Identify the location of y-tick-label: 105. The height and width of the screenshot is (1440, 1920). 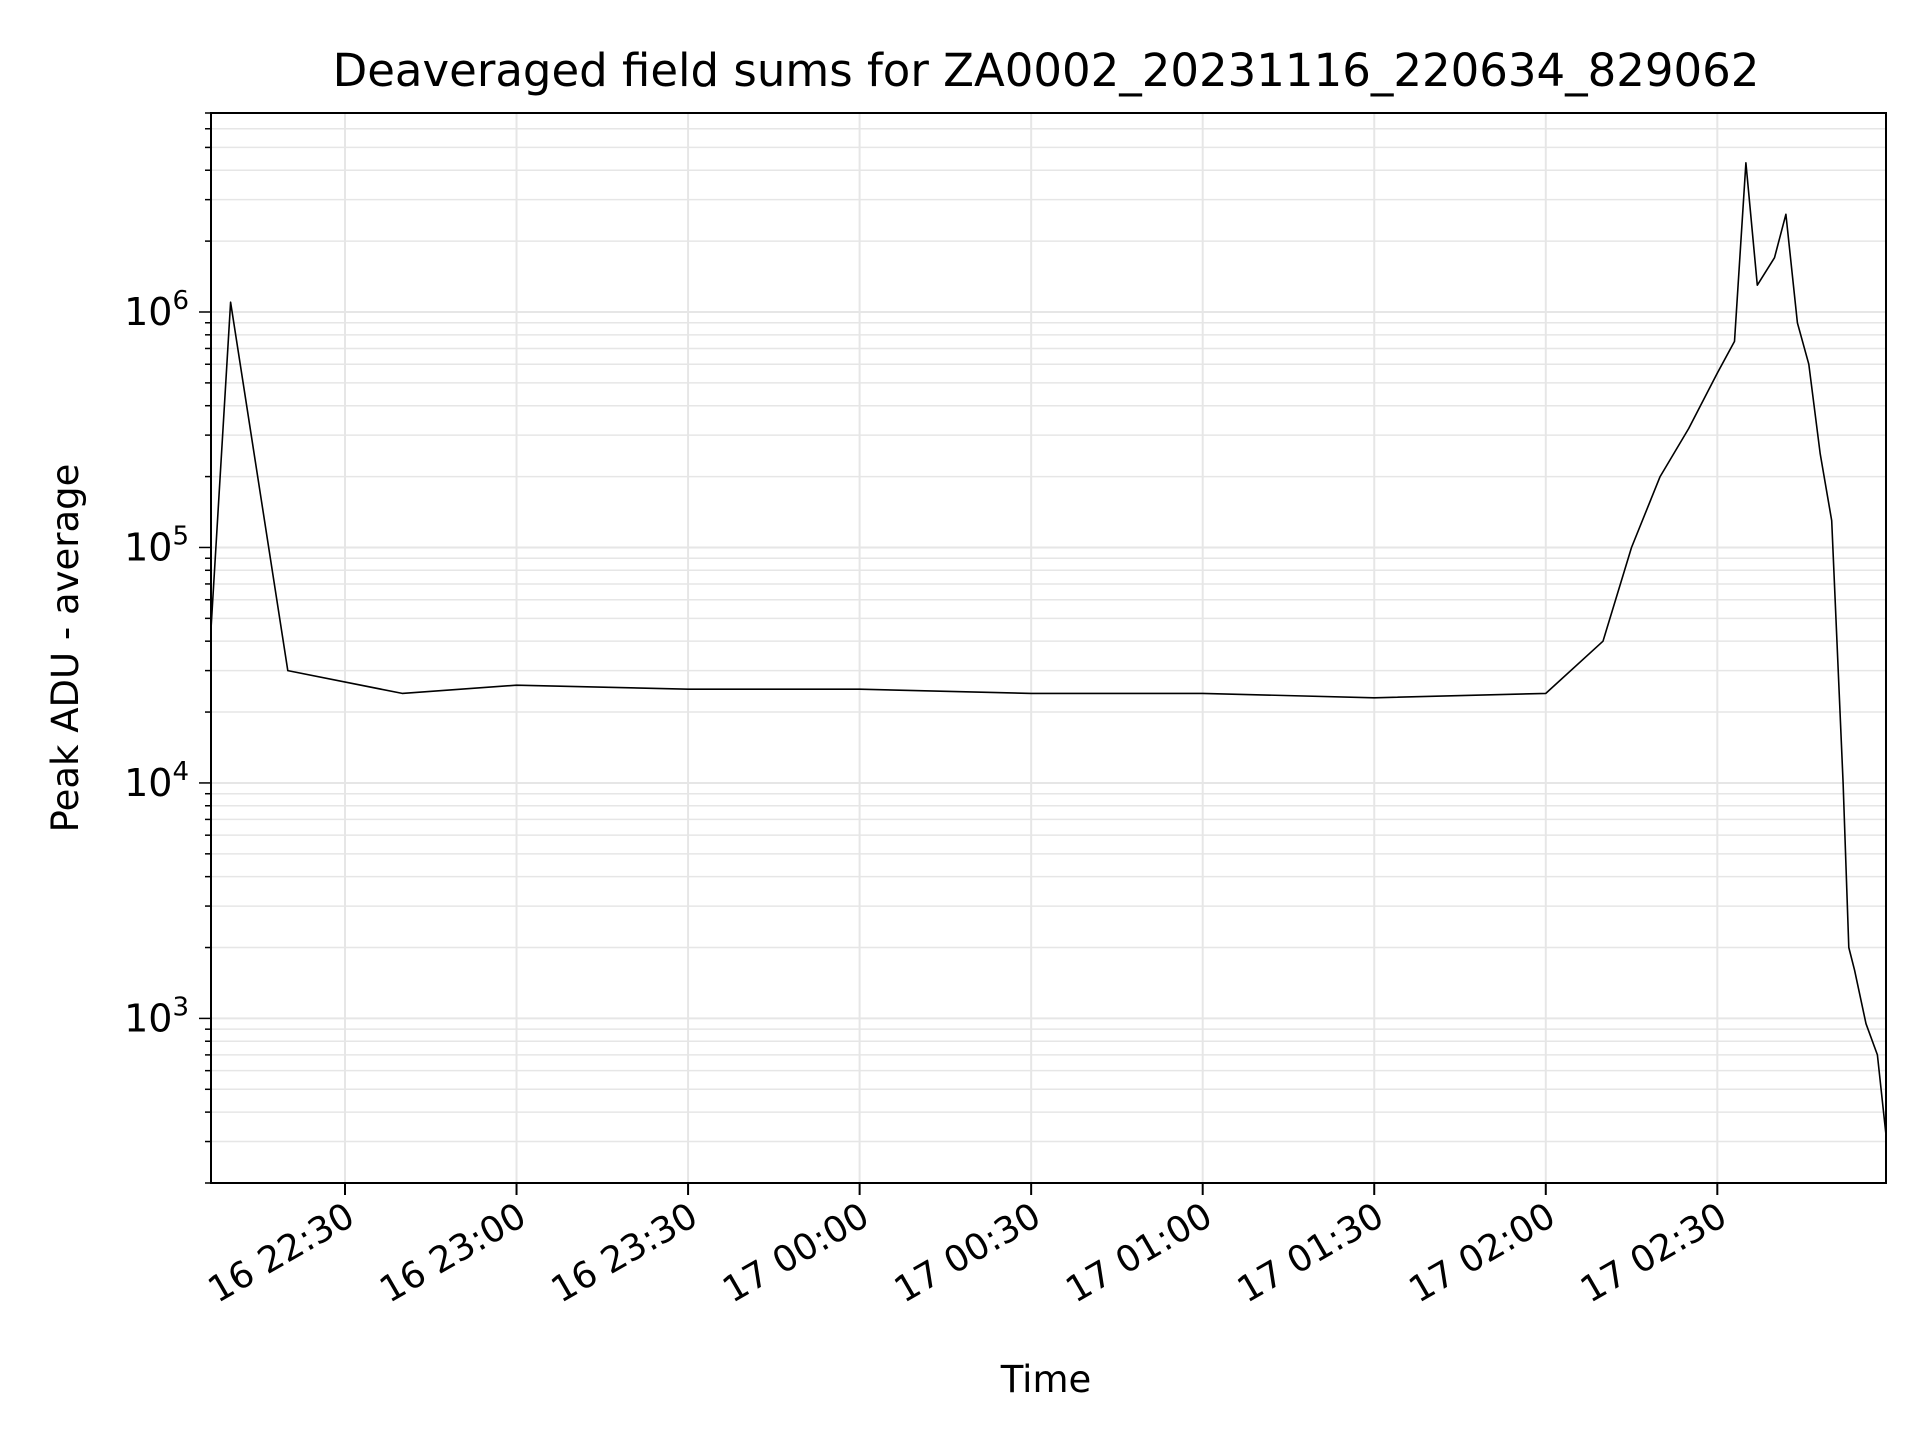
(156, 545).